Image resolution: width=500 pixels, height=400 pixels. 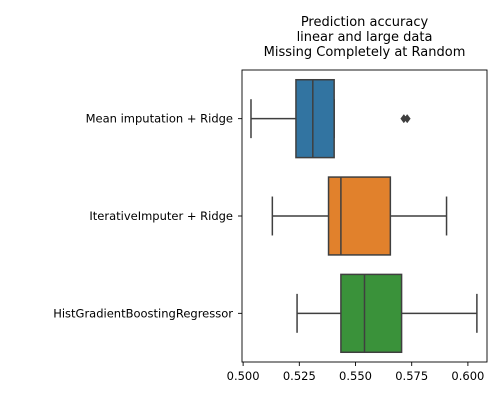 What do you see at coordinates (365, 22) in the screenshot?
I see `chart-title-line: Prediction accuracy` at bounding box center [365, 22].